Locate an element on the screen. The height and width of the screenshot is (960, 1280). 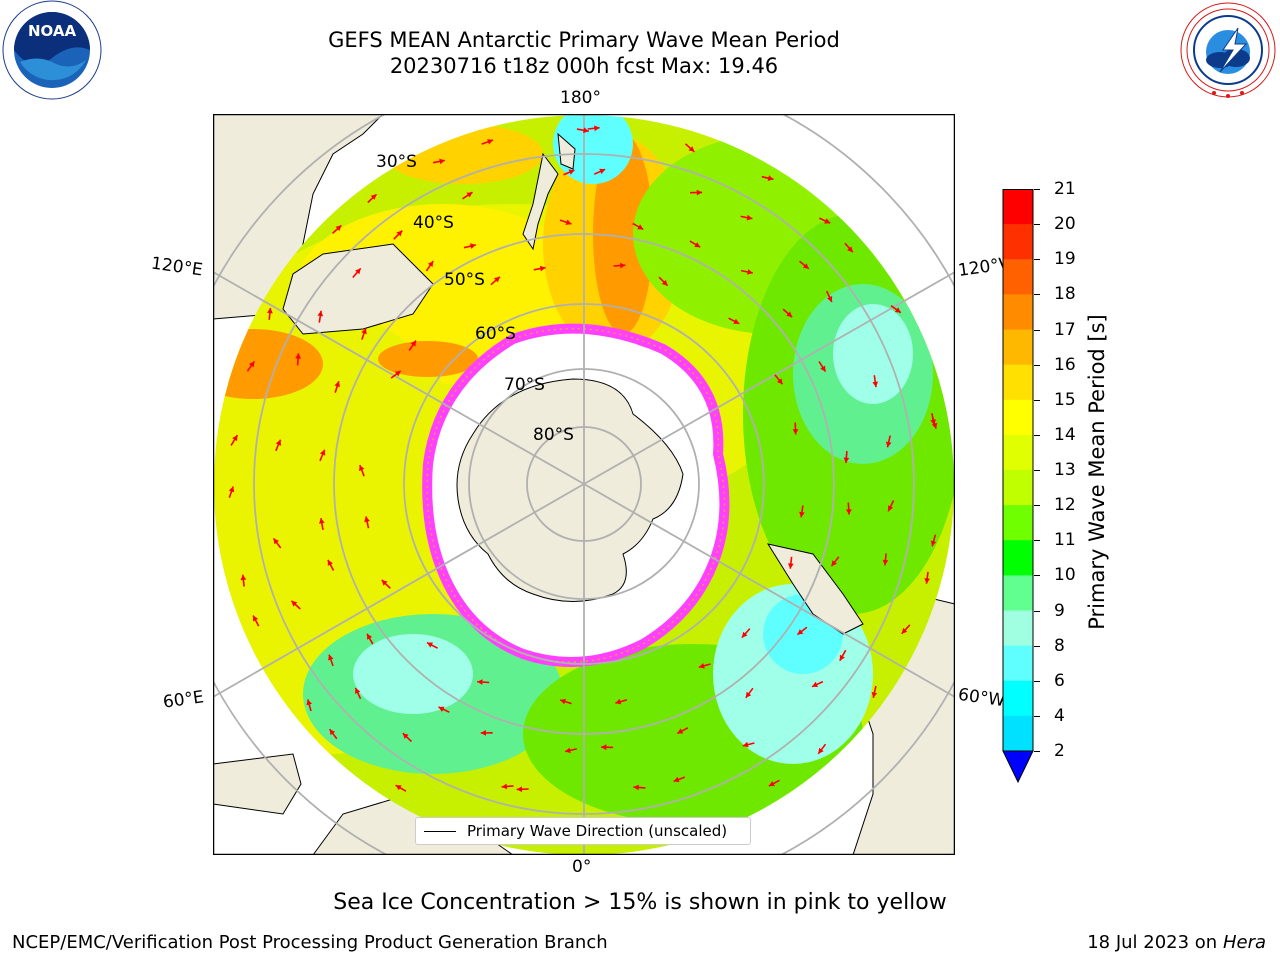
lon-label-60w: 60°W is located at coordinates (981, 698).